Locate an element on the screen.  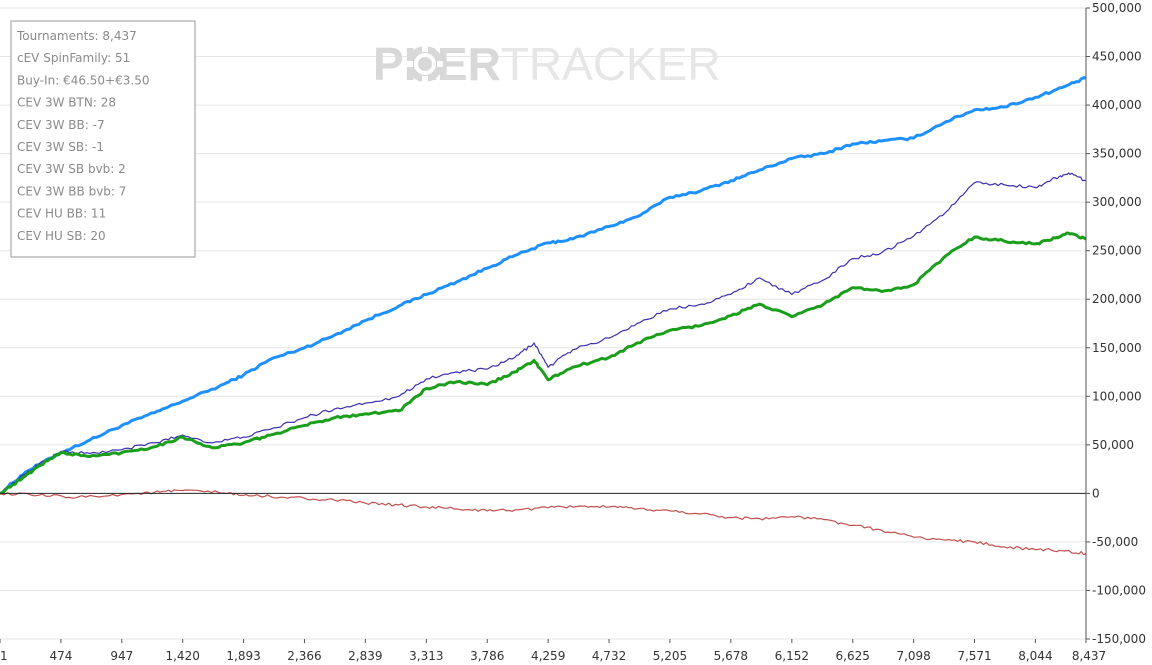
y-tick-label: 250,000 is located at coordinates (1117, 251).